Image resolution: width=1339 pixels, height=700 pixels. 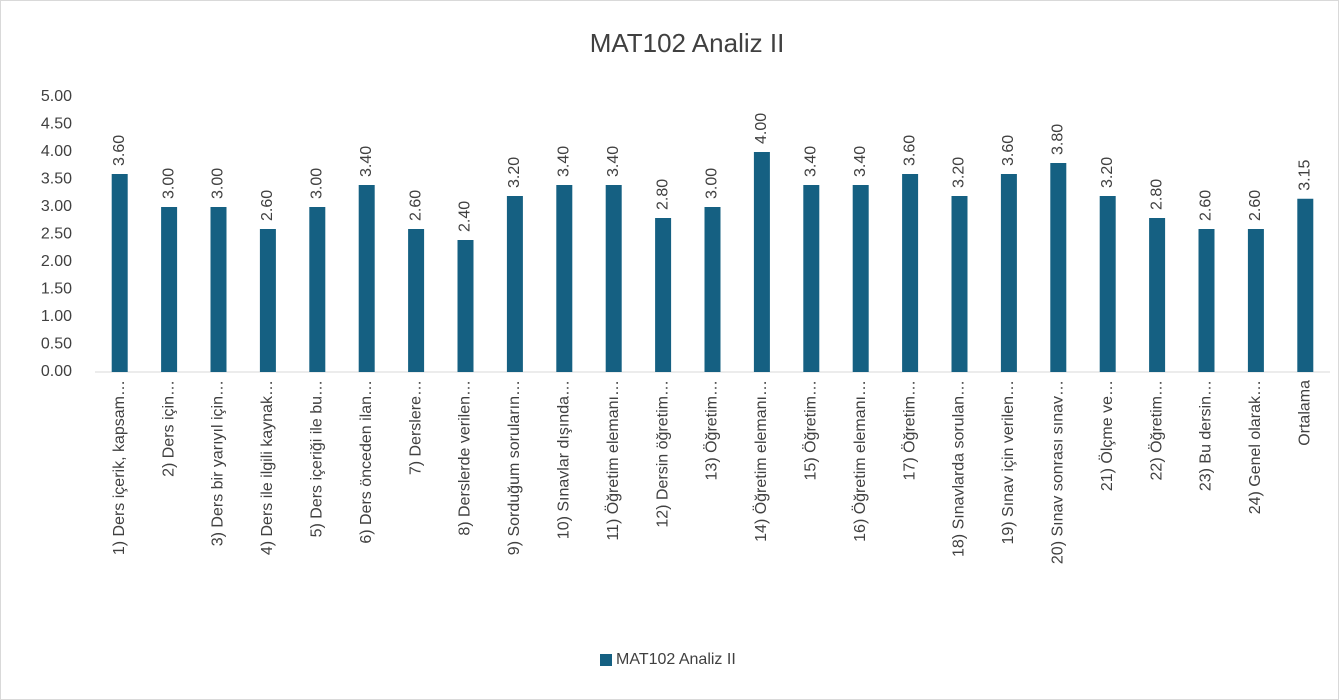 I want to click on data-label: 4.00, so click(x=761, y=128).